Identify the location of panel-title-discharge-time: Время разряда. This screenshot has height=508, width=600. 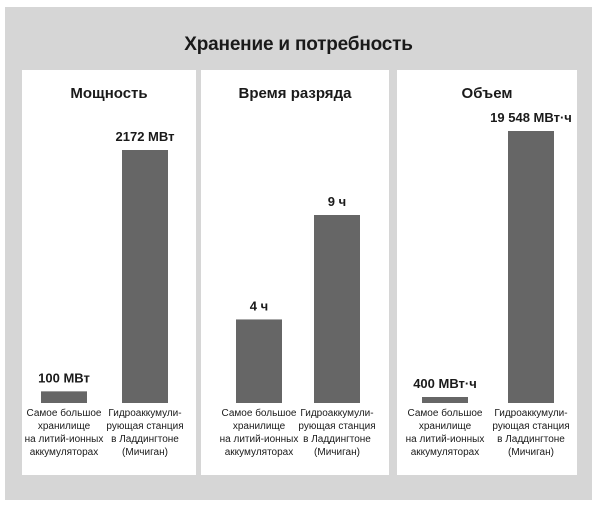
(295, 93).